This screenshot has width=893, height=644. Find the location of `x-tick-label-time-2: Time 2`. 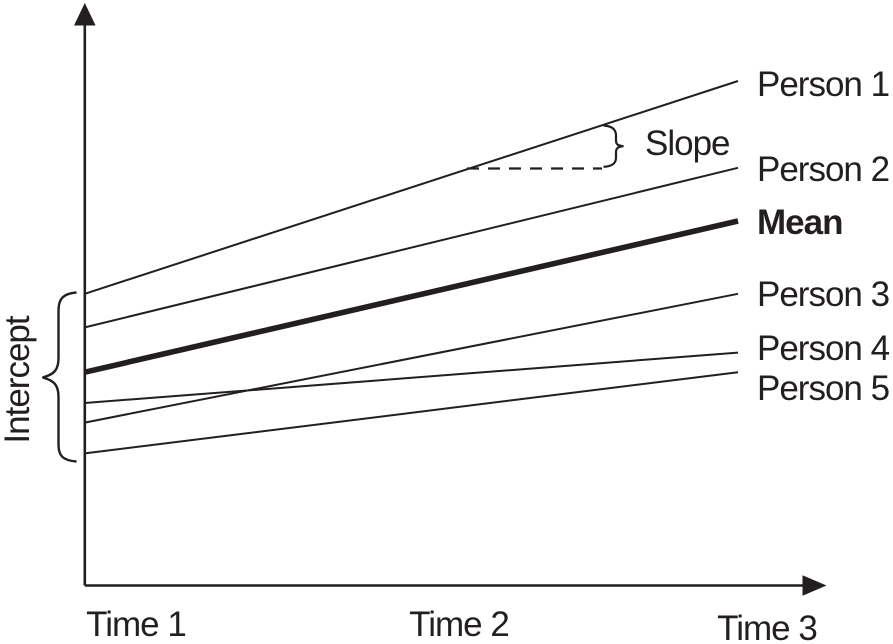

x-tick-label-time-2: Time 2 is located at coordinates (459, 624).